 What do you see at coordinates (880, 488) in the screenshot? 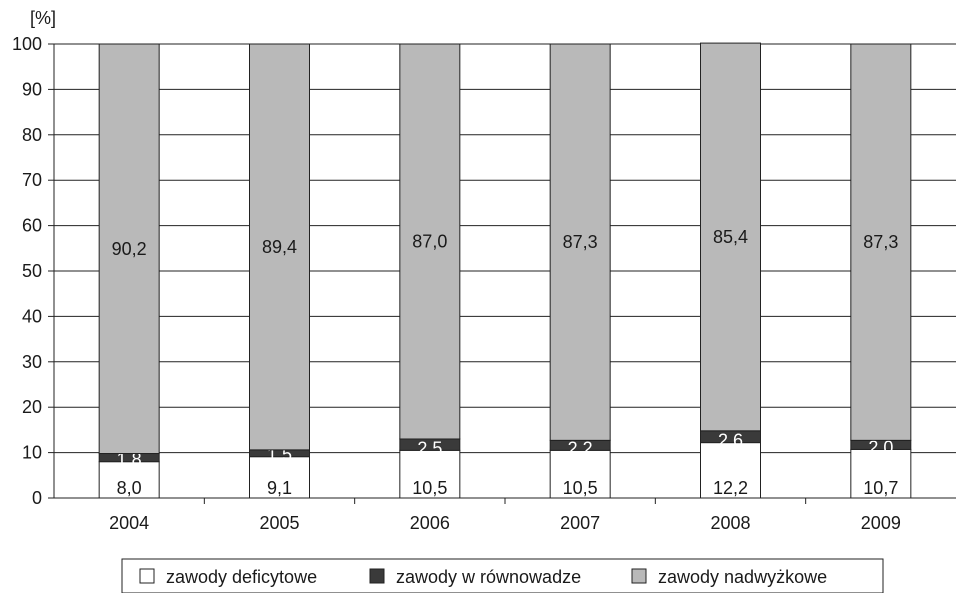
I see `data-label: 10,7` at bounding box center [880, 488].